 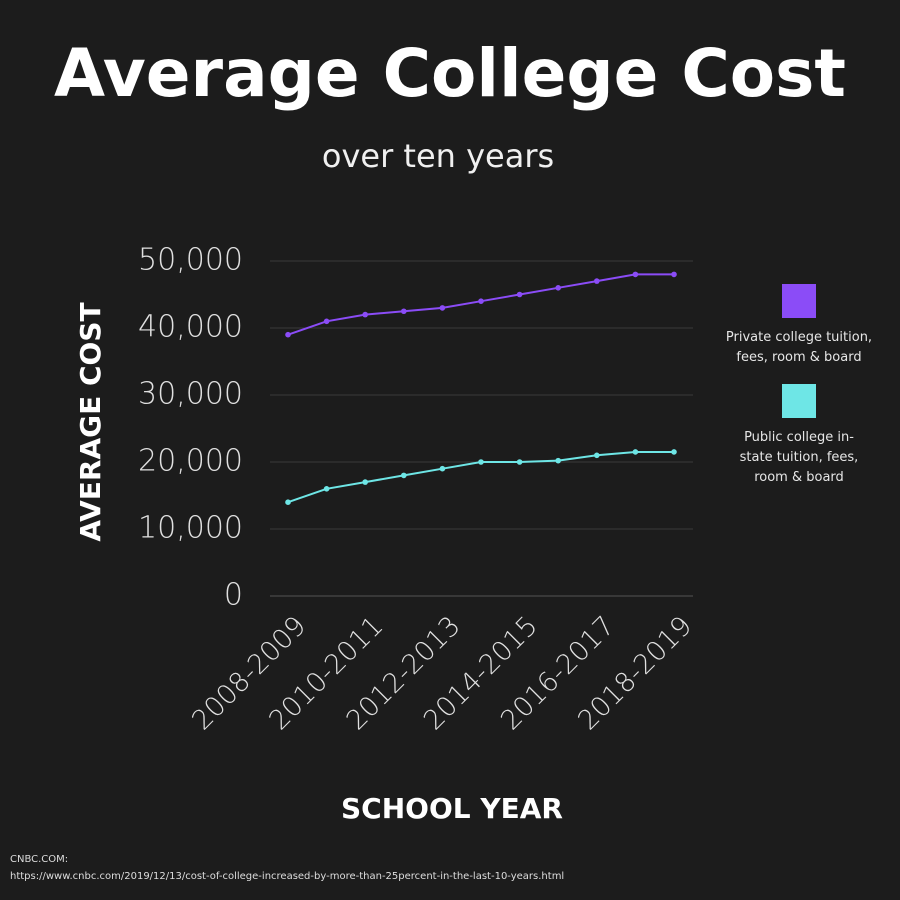 I want to click on chart-title: Average College Cost, so click(x=450, y=73).